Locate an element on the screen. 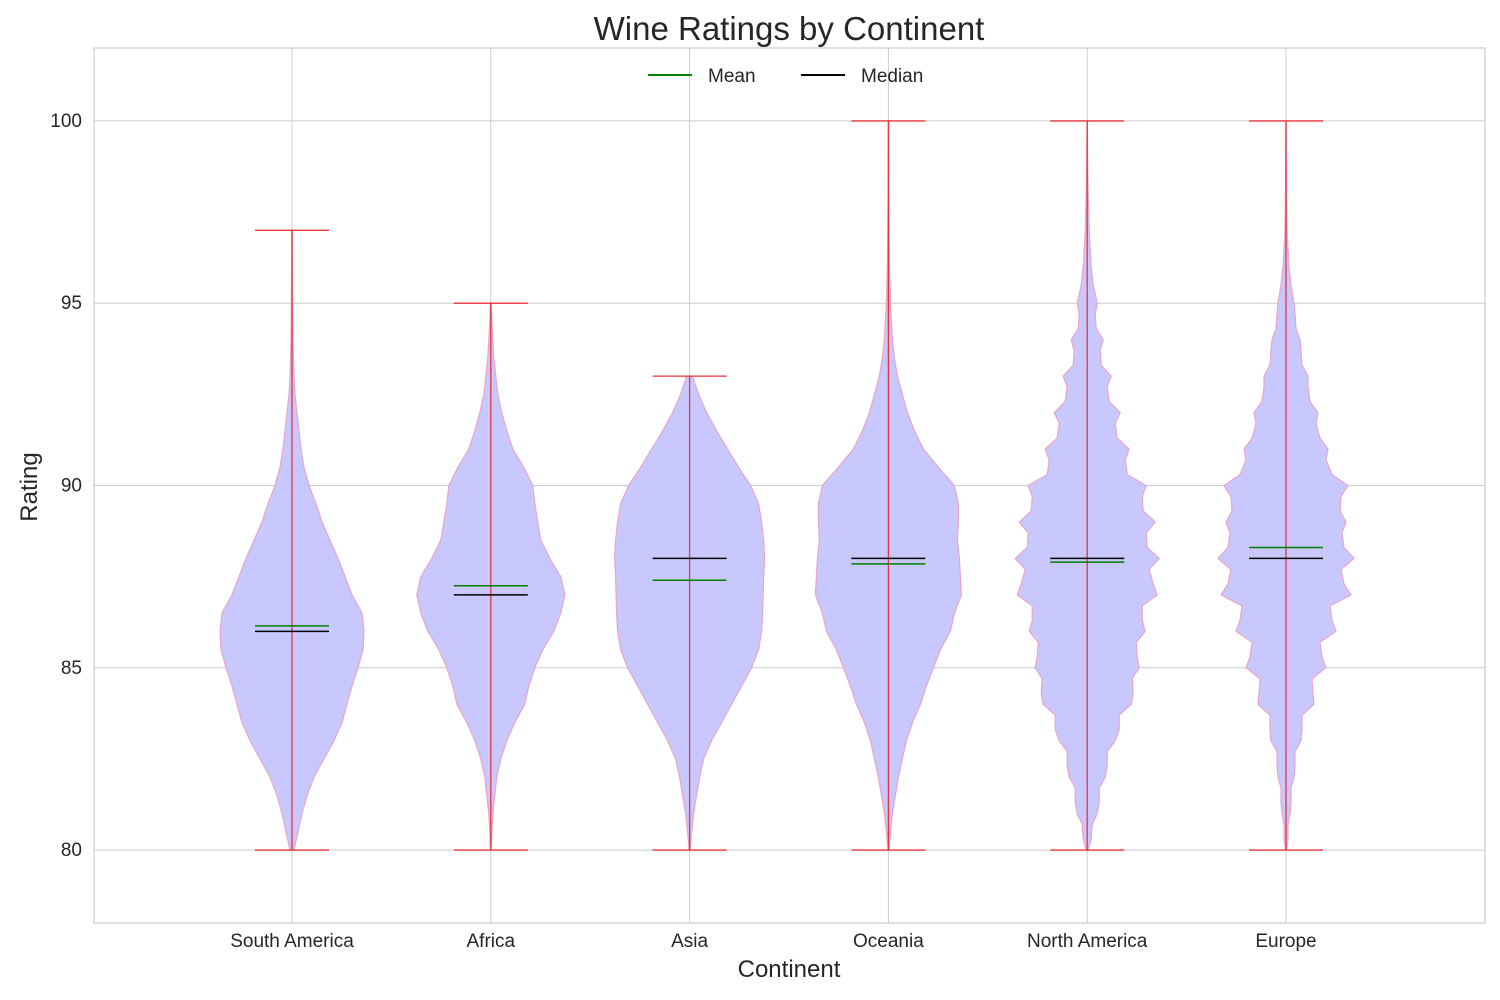 Image resolution: width=1500 pixels, height=1000 pixels. violin-asia is located at coordinates (689, 613).